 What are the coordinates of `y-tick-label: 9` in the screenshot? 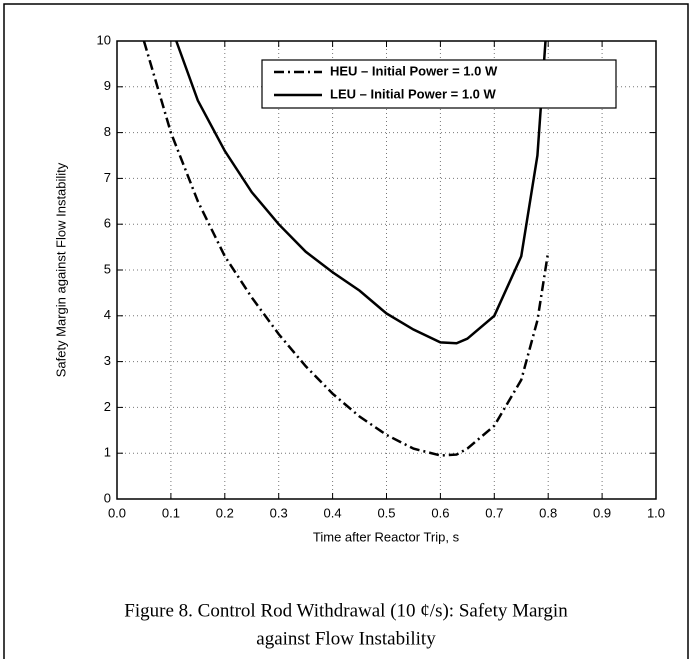 It's located at (107, 85).